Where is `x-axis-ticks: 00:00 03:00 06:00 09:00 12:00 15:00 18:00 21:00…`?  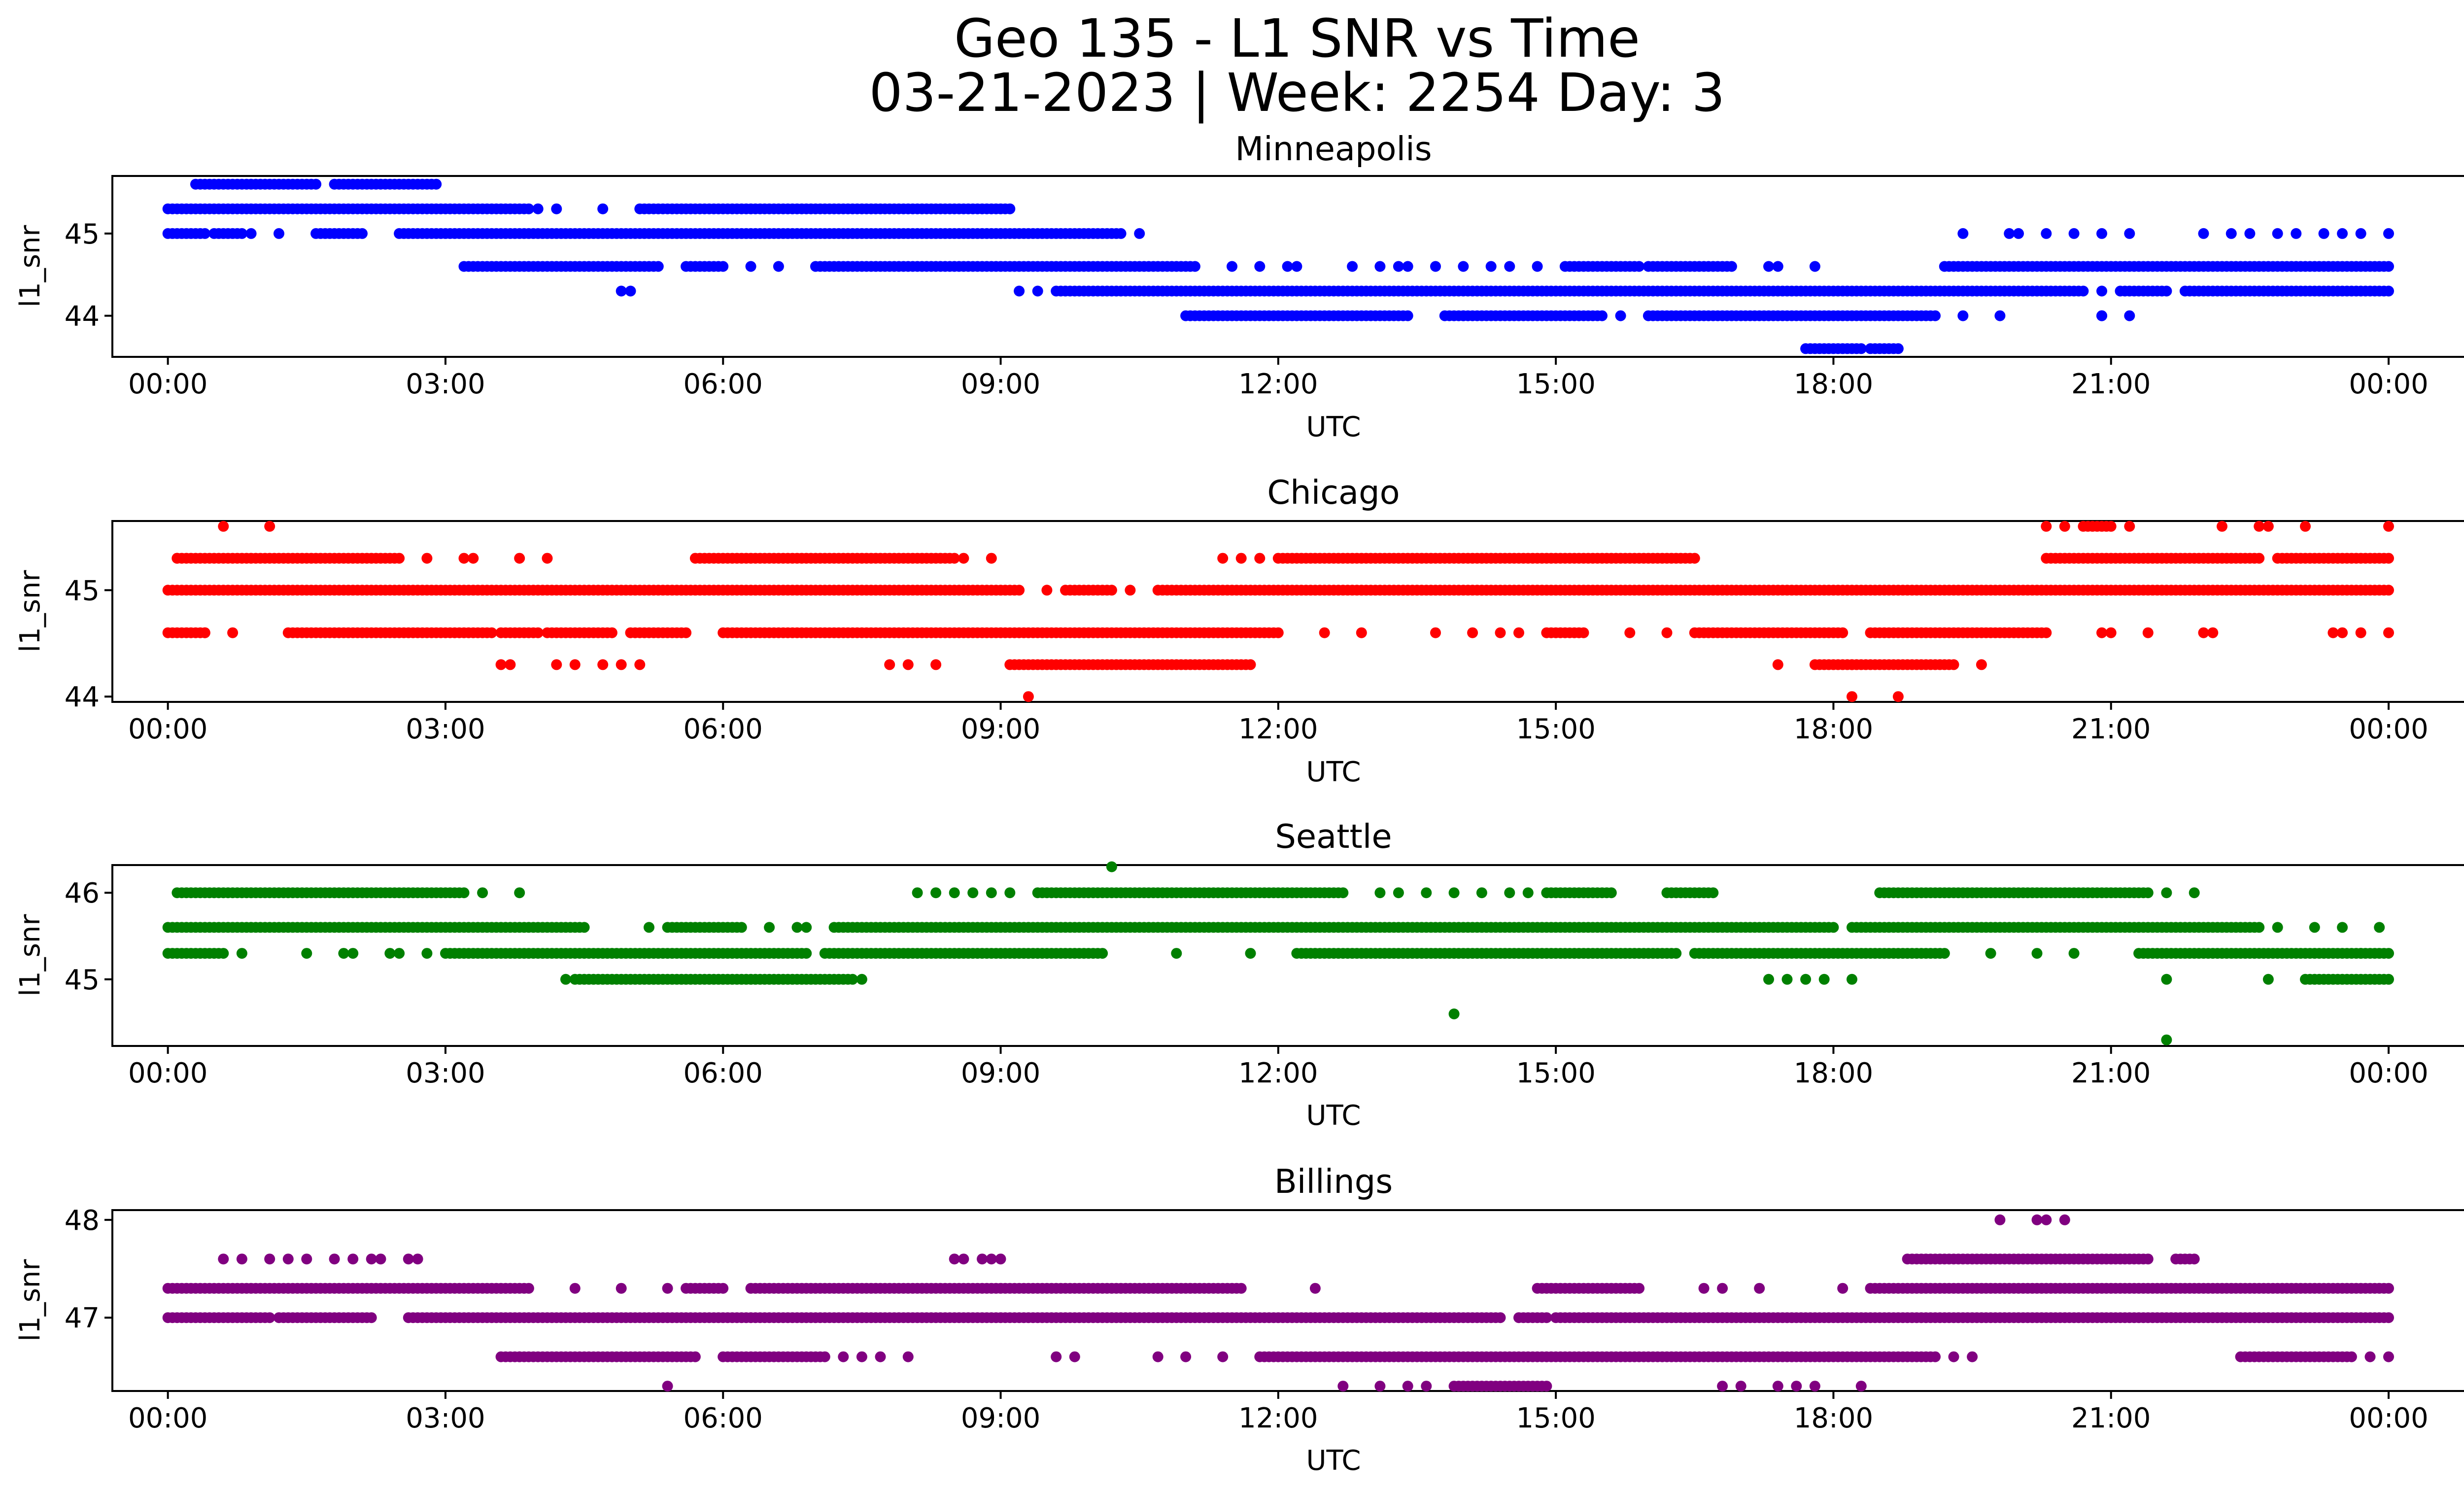 x-axis-ticks: 00:00 03:00 06:00 09:00 12:00 15:00 18:00 21:00… is located at coordinates (1278, 1412).